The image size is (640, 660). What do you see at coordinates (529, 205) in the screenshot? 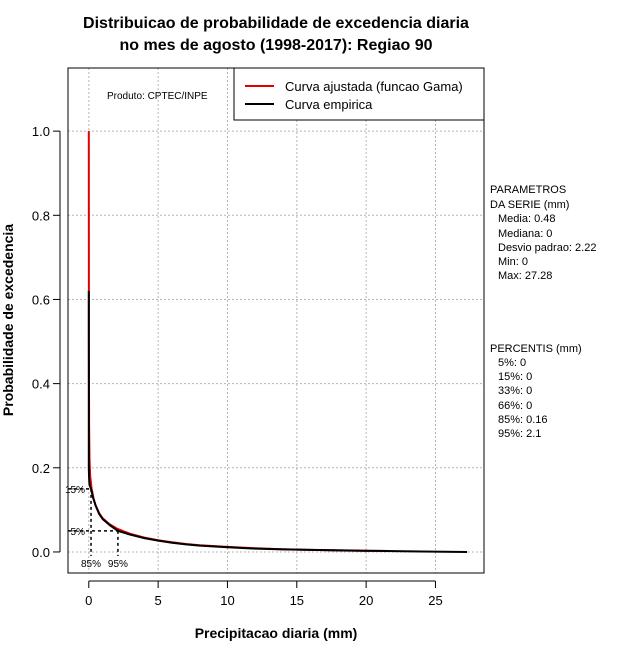
I see `params-title-2: DA SERIE (mm)` at bounding box center [529, 205].